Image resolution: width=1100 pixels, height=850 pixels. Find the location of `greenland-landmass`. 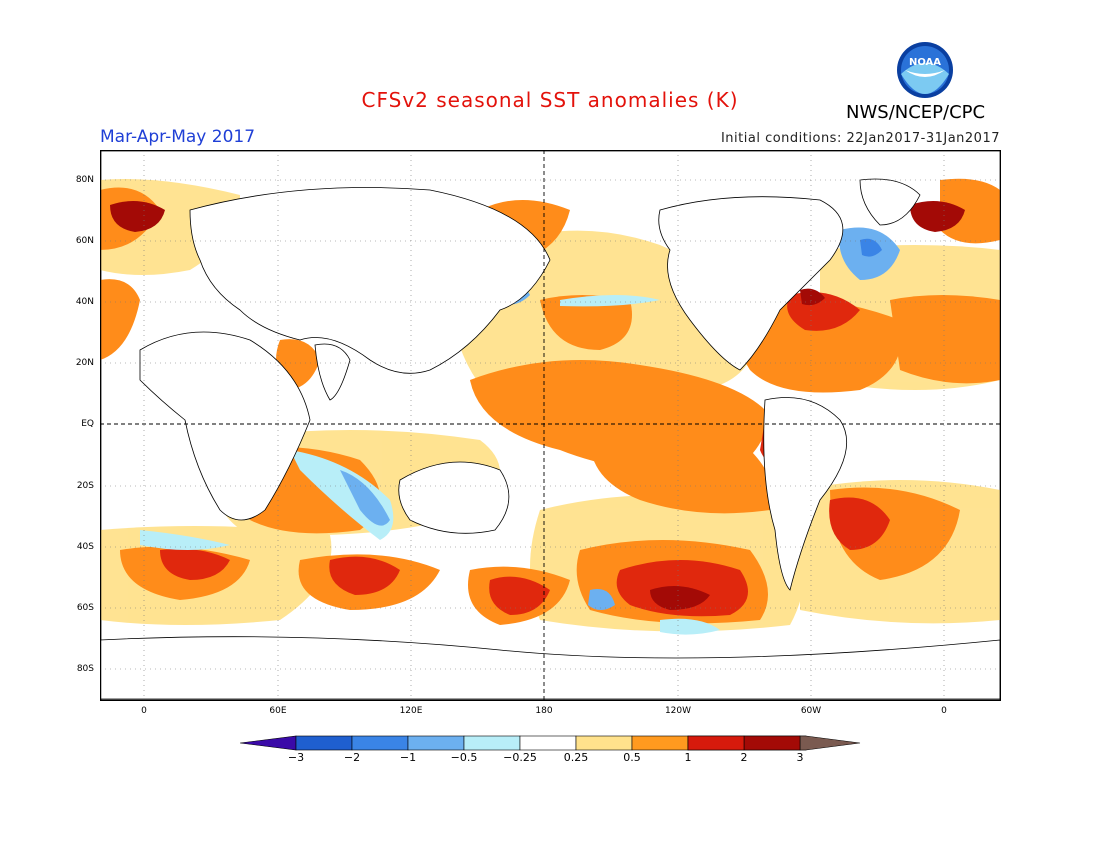

greenland-landmass is located at coordinates (890, 202).